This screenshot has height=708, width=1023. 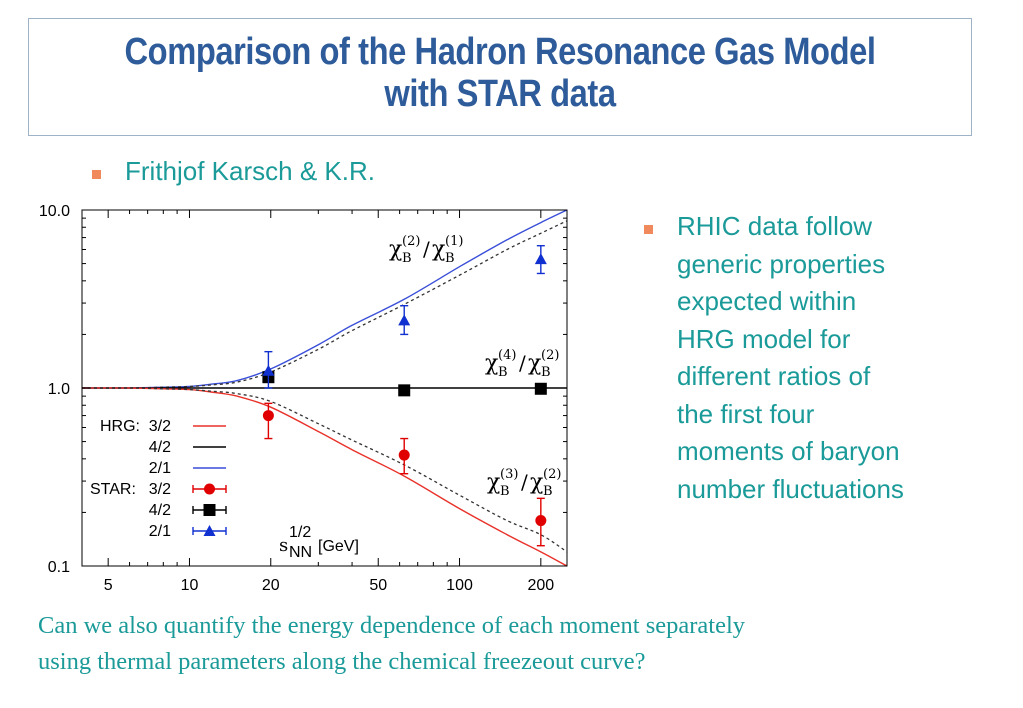 I want to click on legend: HRG: STAR: 3/2 4/2 2/1 3/2 4/2 2/1, so click(x=158, y=479).